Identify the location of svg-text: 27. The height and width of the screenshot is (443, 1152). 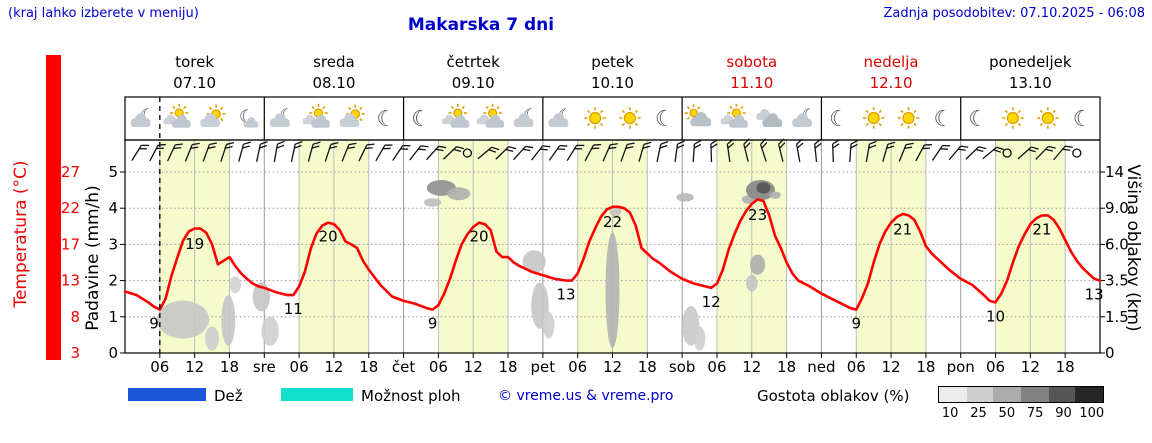
(70, 172).